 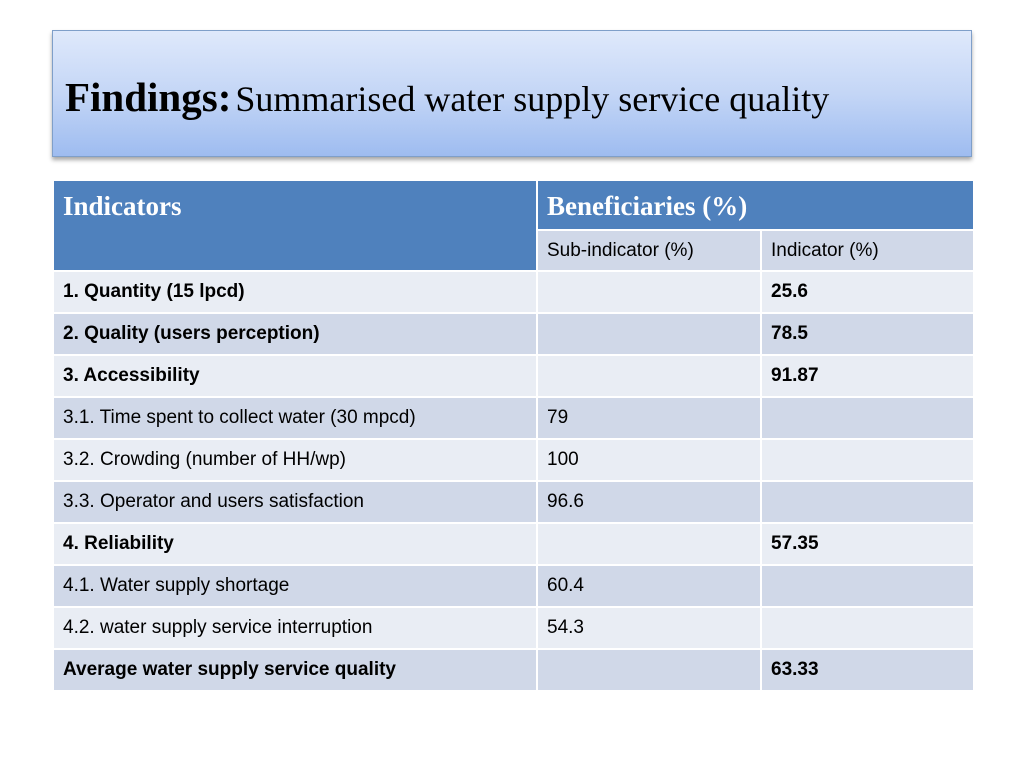 I want to click on table-row: 4. Reliability 57.35, so click(x=513, y=544).